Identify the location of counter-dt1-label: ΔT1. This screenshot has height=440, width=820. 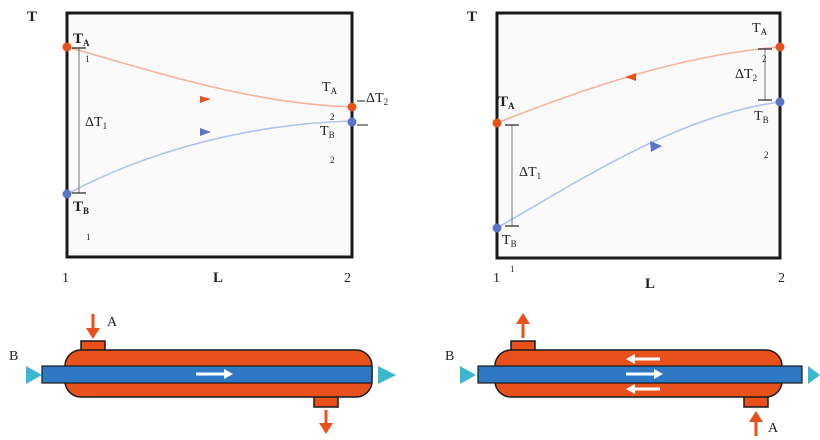
(530, 173).